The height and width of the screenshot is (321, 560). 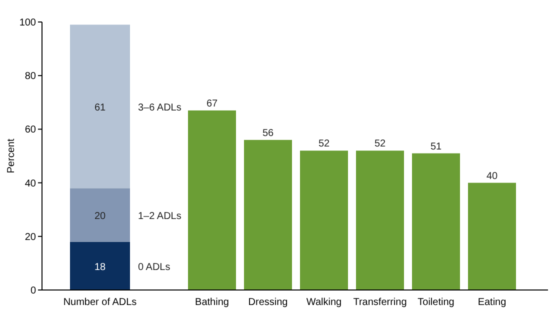 I want to click on y-tick-label: 0, so click(x=33, y=291).